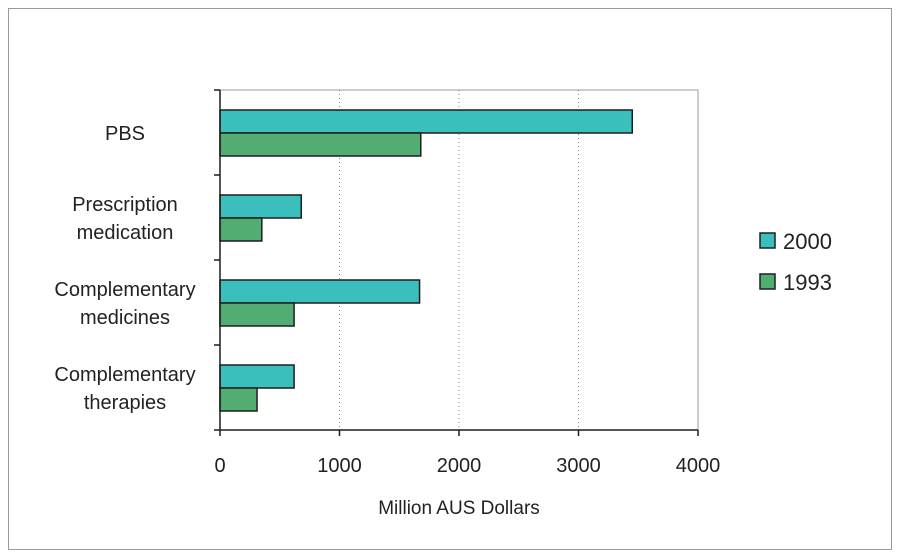 This screenshot has width=902, height=558. What do you see at coordinates (459, 433) in the screenshot?
I see `x-axis-ticks` at bounding box center [459, 433].